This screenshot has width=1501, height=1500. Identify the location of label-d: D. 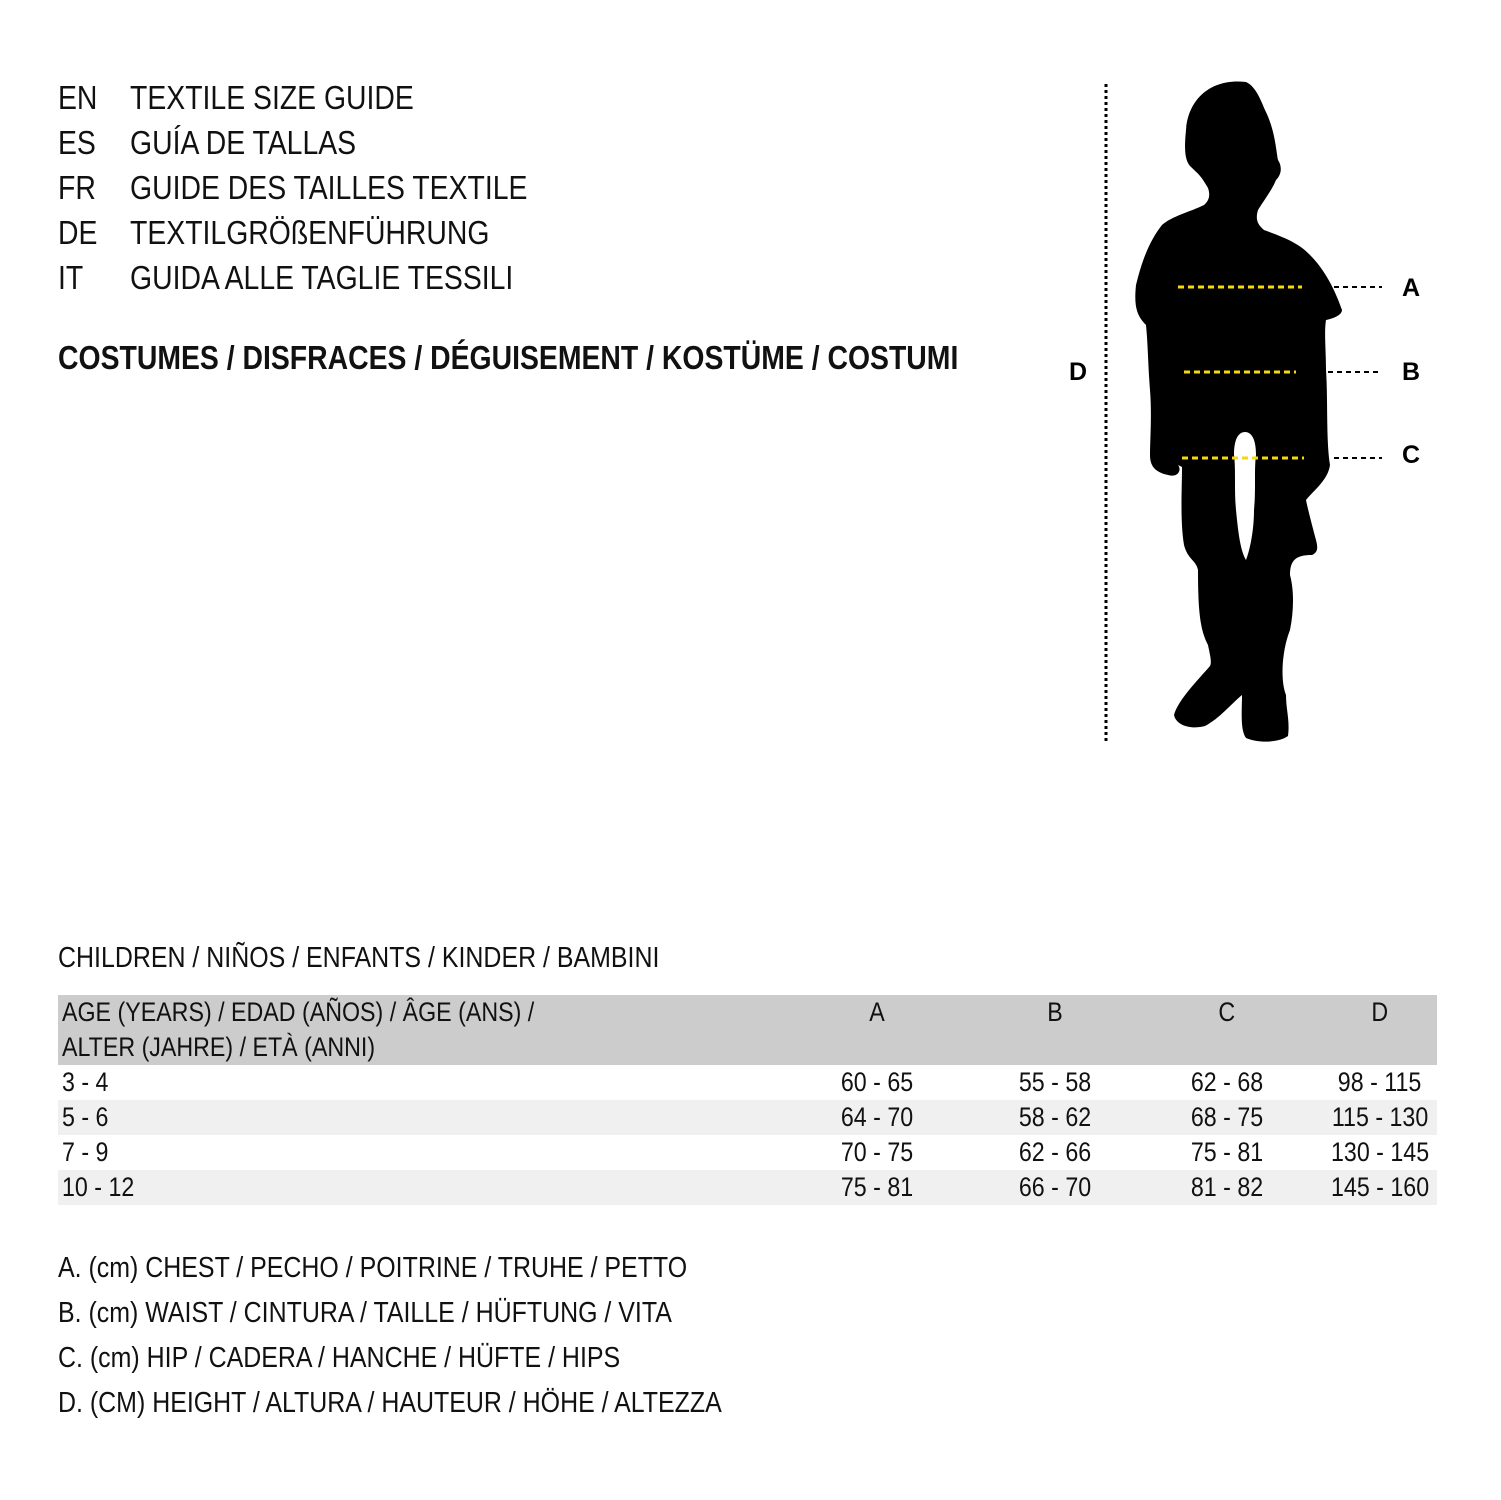
(1078, 372).